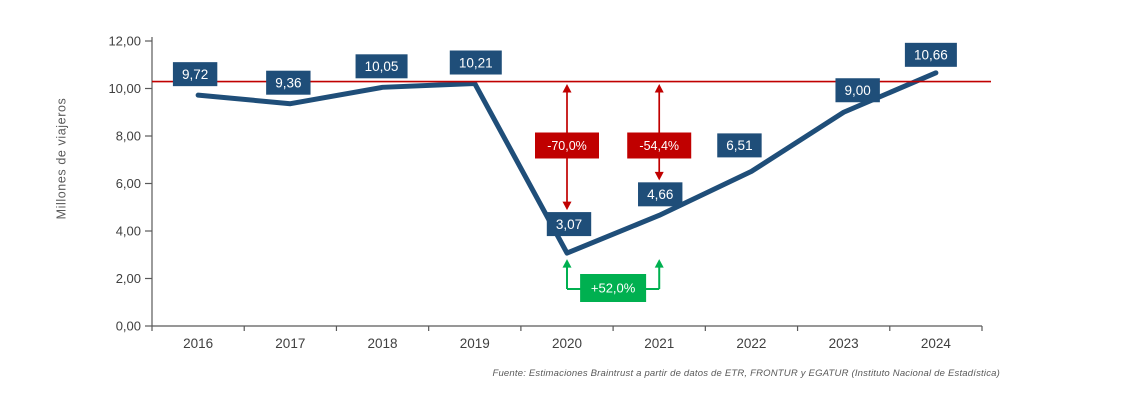 This screenshot has width=1132, height=403. Describe the element at coordinates (751, 343) in the screenshot. I see `x-tick-label: 2022` at that location.